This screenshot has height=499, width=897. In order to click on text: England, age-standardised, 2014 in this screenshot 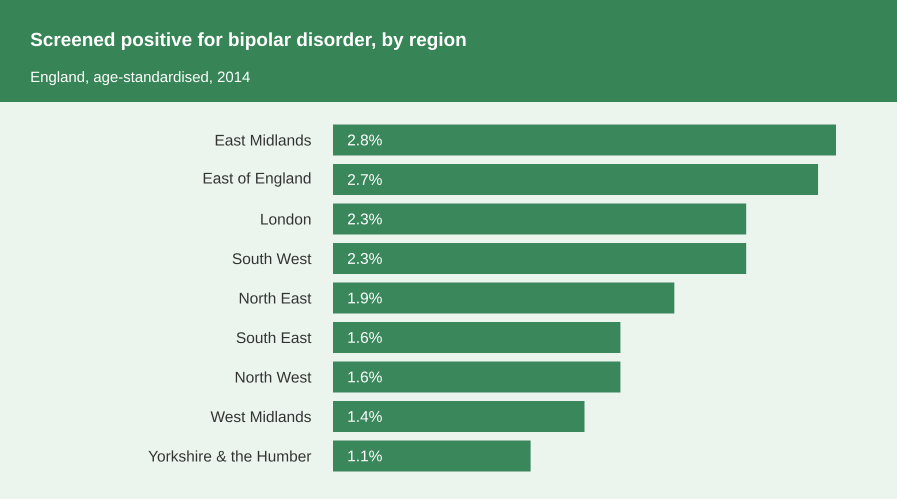, I will do `click(140, 78)`.